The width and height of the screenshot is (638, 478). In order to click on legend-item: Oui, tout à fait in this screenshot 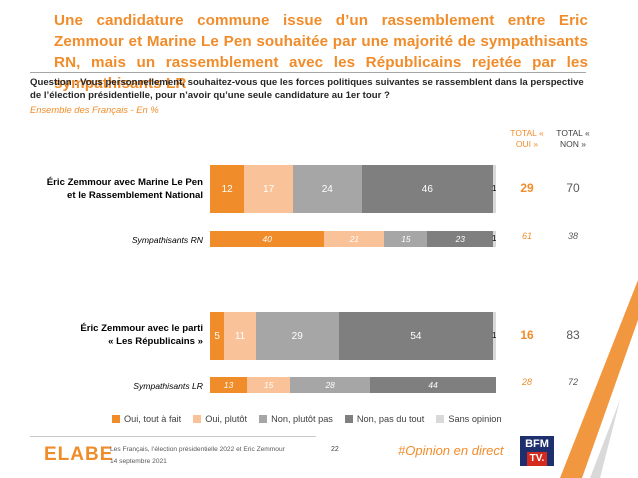, I will do `click(146, 419)`.